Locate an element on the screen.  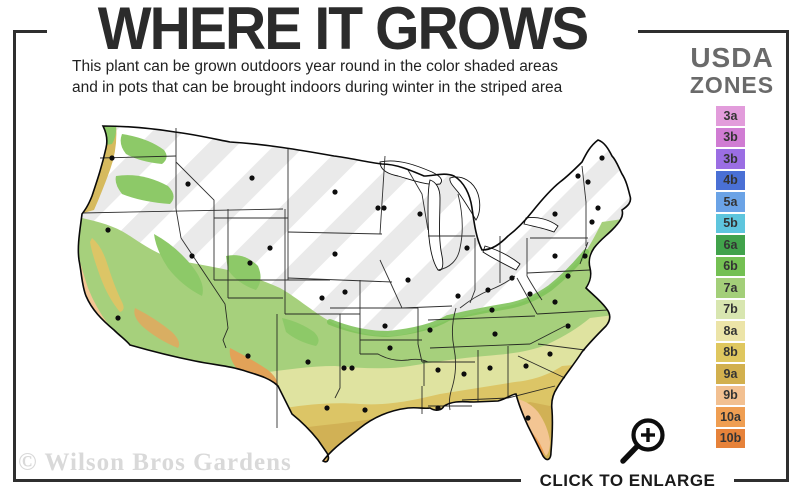
legend-zone-chip: 5a is located at coordinates (730, 202).